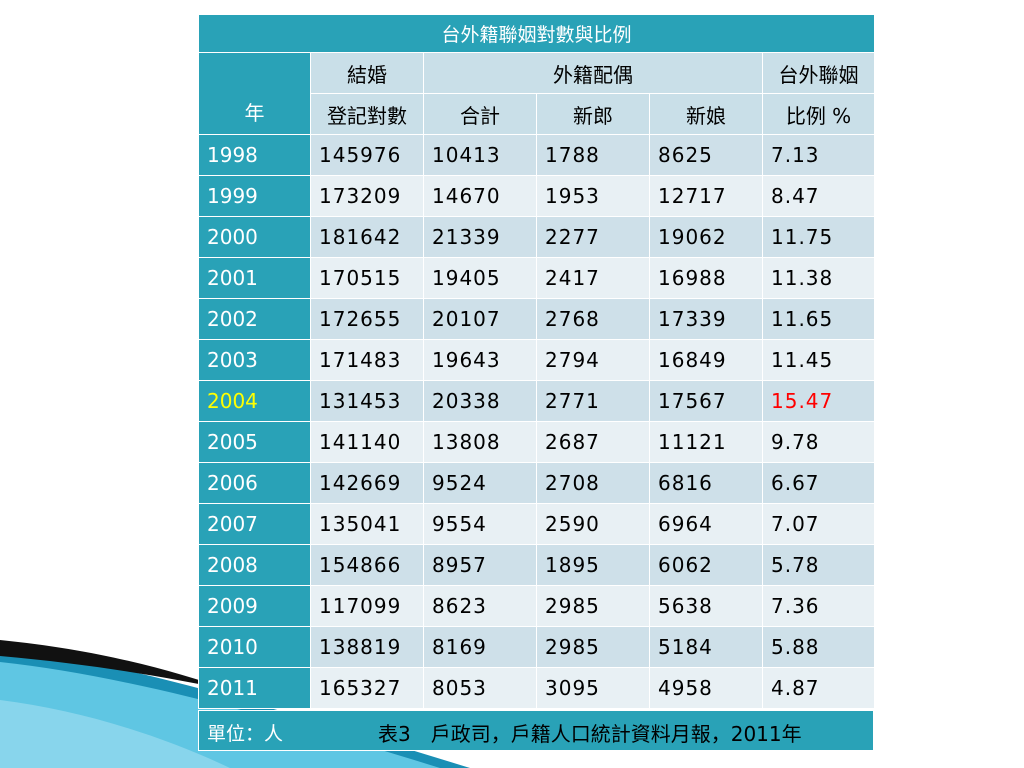 The height and width of the screenshot is (768, 1024). I want to click on cell-groom: 2768, so click(593, 319).